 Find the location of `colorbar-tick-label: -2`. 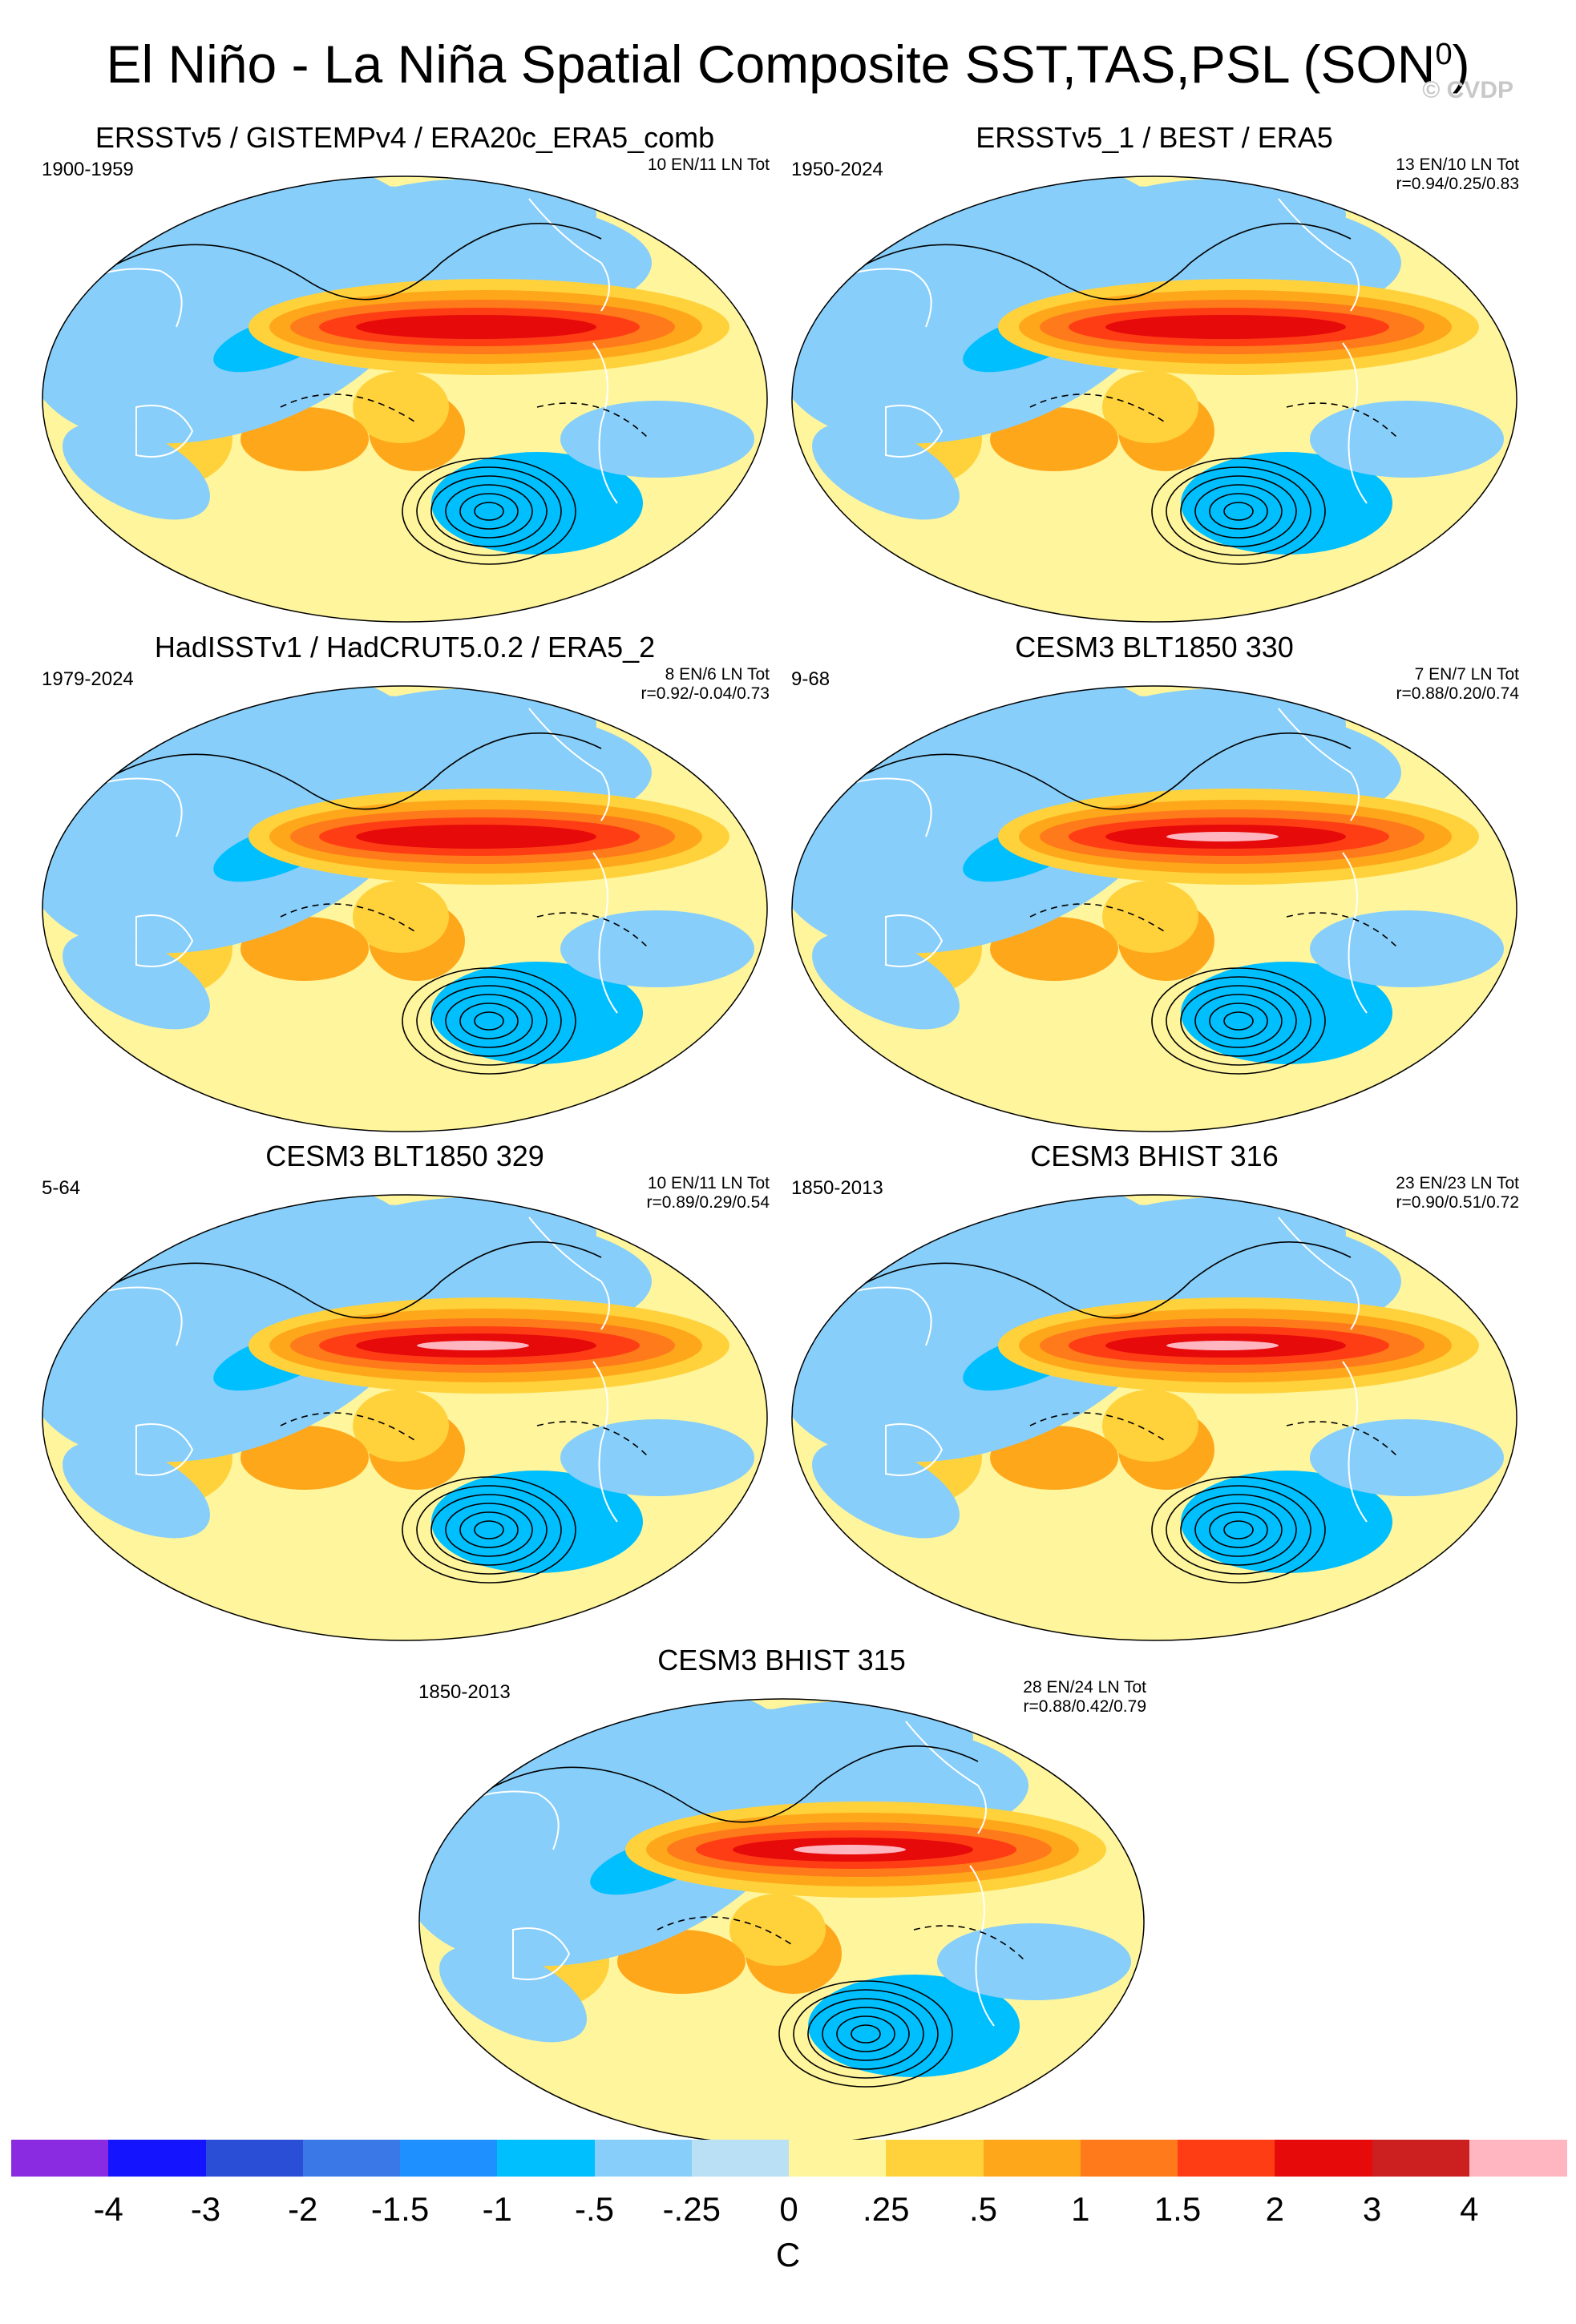

colorbar-tick-label: -2 is located at coordinates (303, 2209).